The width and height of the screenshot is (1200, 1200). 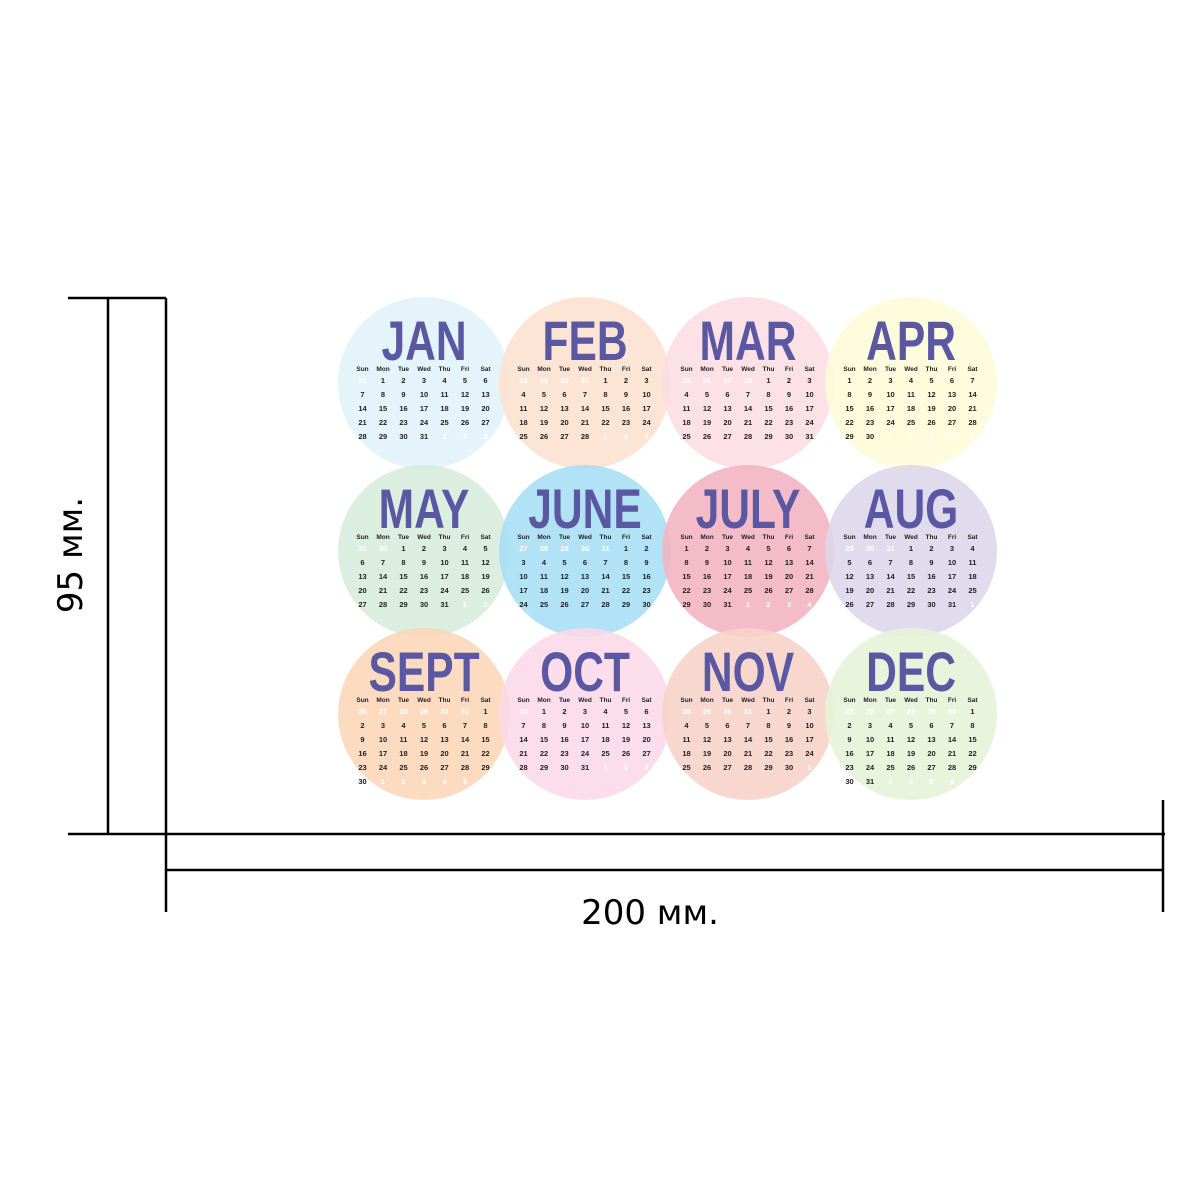 What do you see at coordinates (544, 604) in the screenshot?
I see `day: 25` at bounding box center [544, 604].